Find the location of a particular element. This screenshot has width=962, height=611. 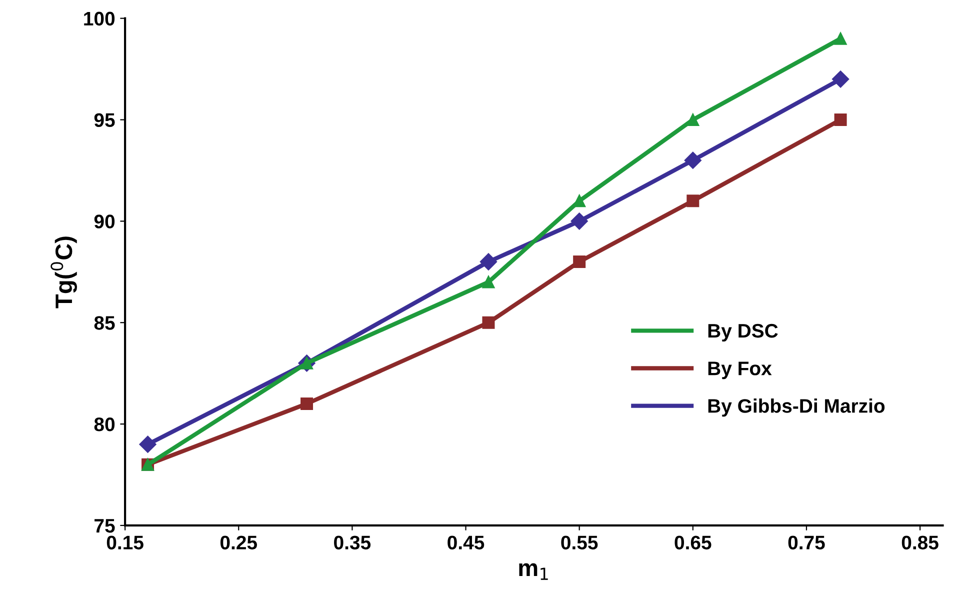

x-tick-label: 0.45 is located at coordinates (466, 543).